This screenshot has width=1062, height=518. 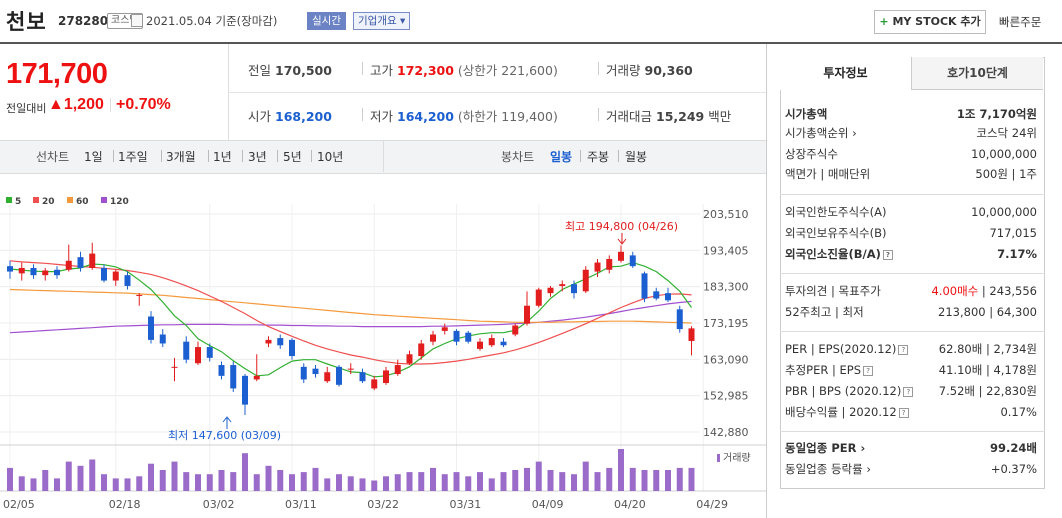 I want to click on quick-order-link: 빠른주문, so click(x=1020, y=22).